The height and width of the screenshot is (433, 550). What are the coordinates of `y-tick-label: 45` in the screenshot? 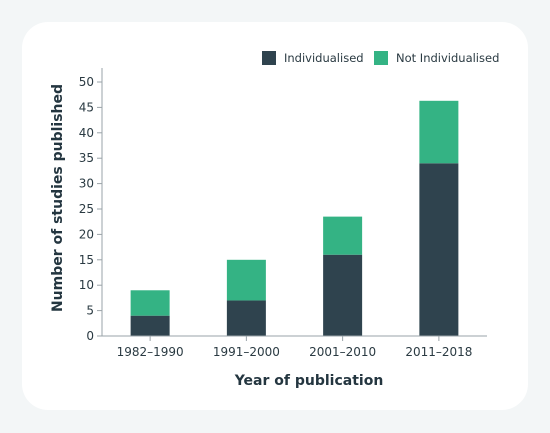 It's located at (86, 107).